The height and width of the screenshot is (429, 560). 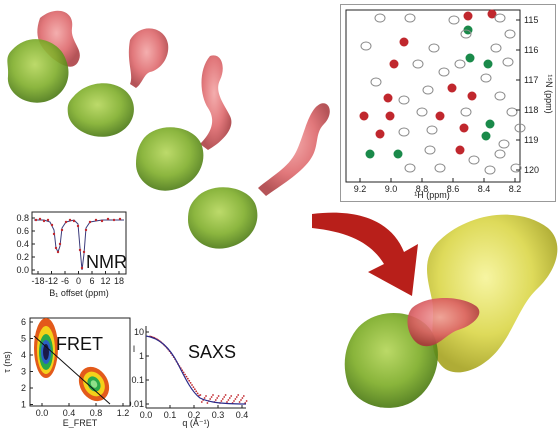 What do you see at coordinates (212, 352) in the screenshot?
I see `saxs-label: SAXS` at bounding box center [212, 352].